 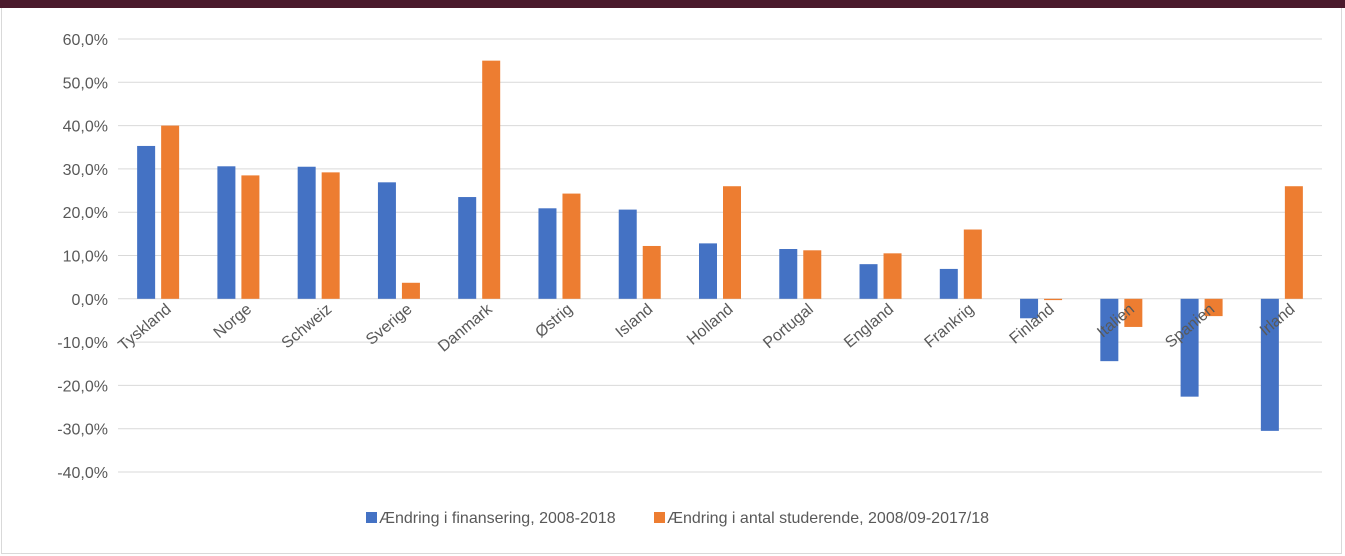 What do you see at coordinates (497, 518) in the screenshot?
I see `legend-label: Ændring i finansering, 2008-2018` at bounding box center [497, 518].